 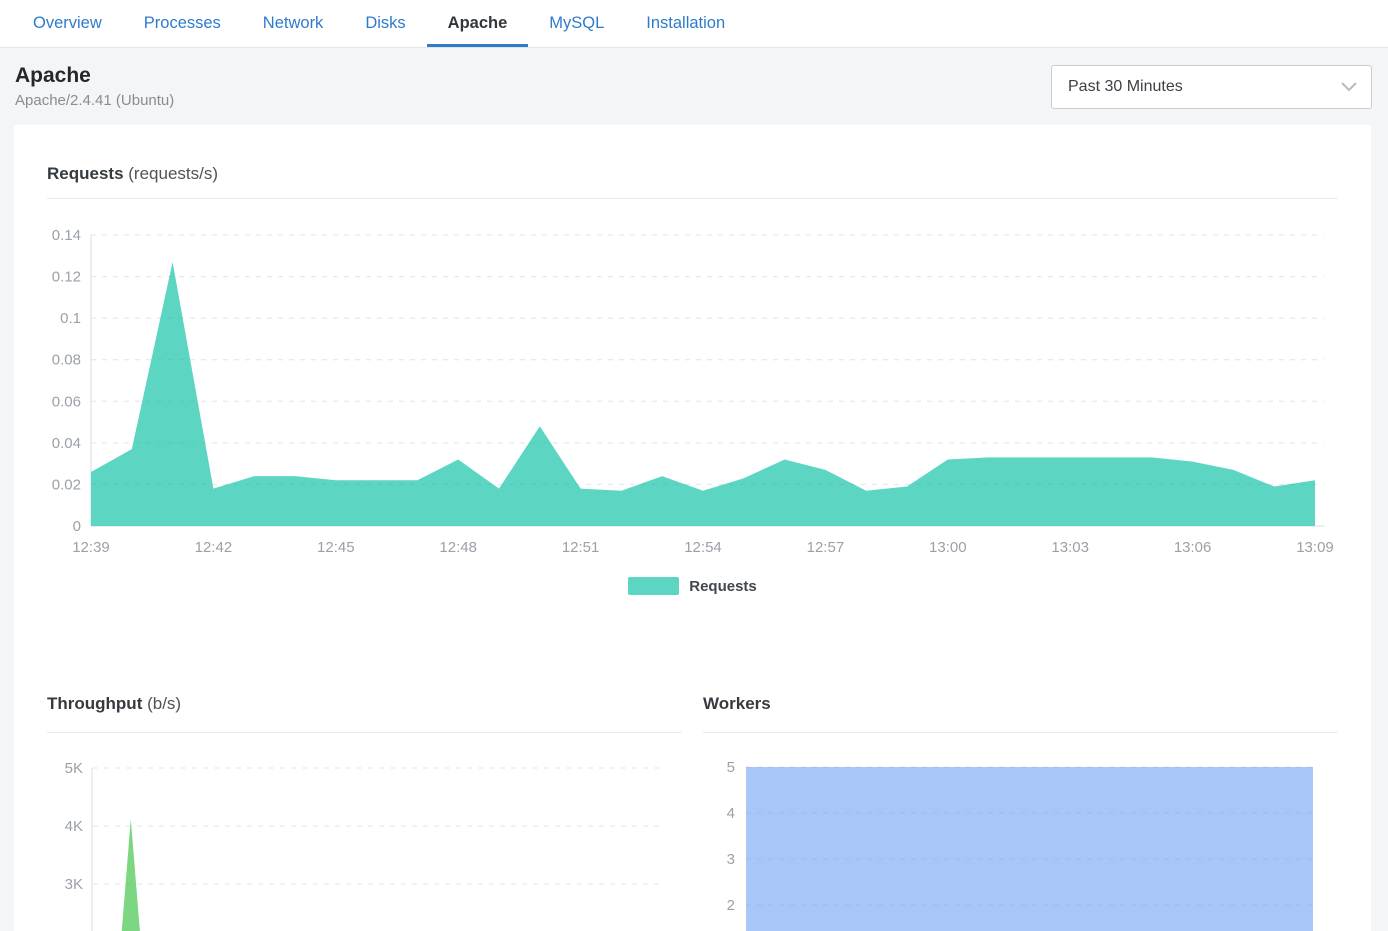 I want to click on tab-installation: Installation, so click(x=686, y=23).